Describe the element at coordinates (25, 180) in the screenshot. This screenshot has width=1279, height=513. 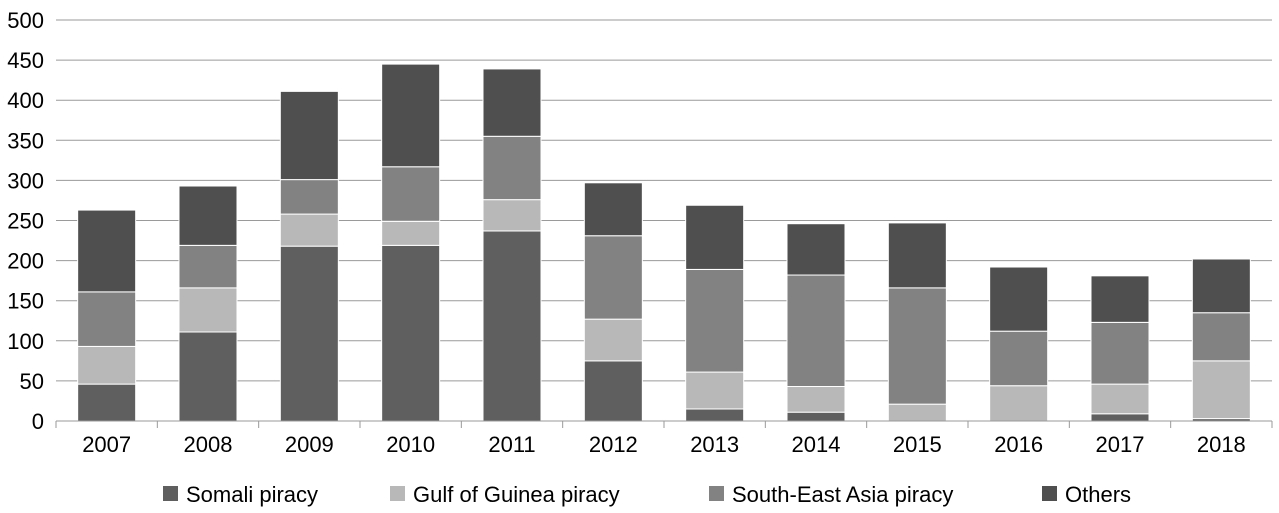
I see `y-tick-label: 300` at that location.